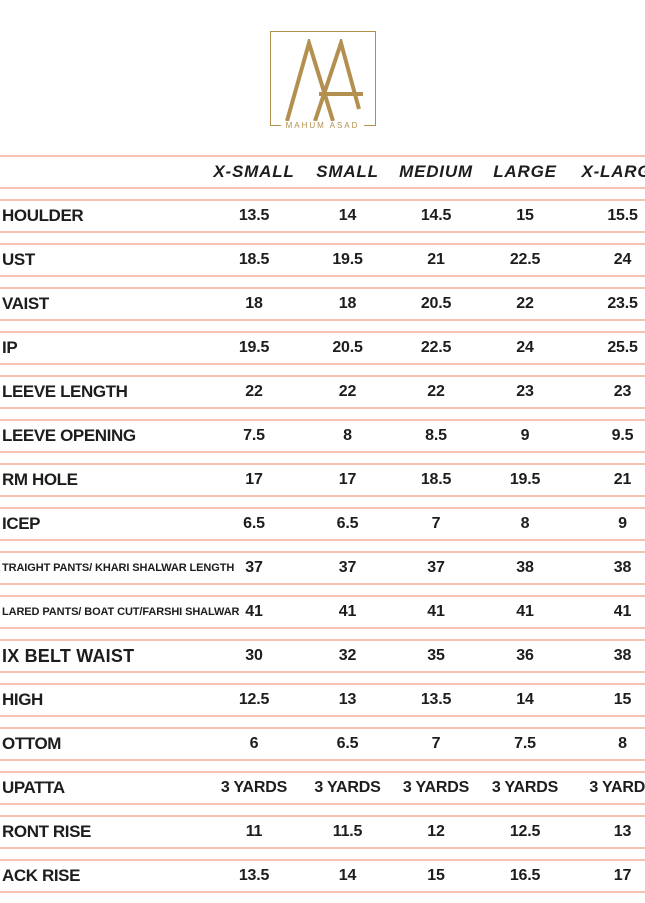 This screenshot has height=903, width=645. Describe the element at coordinates (68, 655) in the screenshot. I see `row-label: IX BELT WAIST` at that location.